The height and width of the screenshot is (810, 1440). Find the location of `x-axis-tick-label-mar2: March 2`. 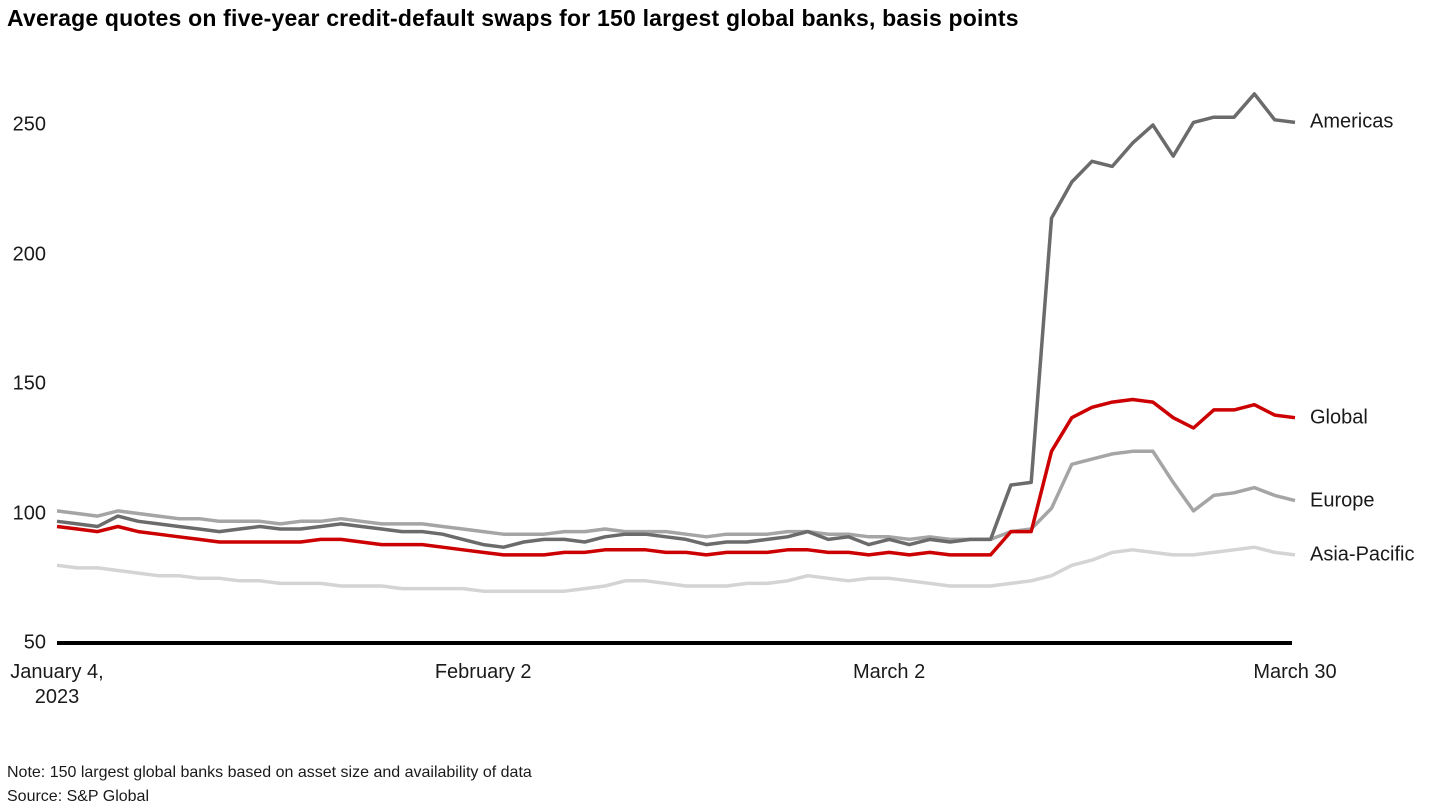

x-axis-tick-label-mar2: March 2 is located at coordinates (889, 672).